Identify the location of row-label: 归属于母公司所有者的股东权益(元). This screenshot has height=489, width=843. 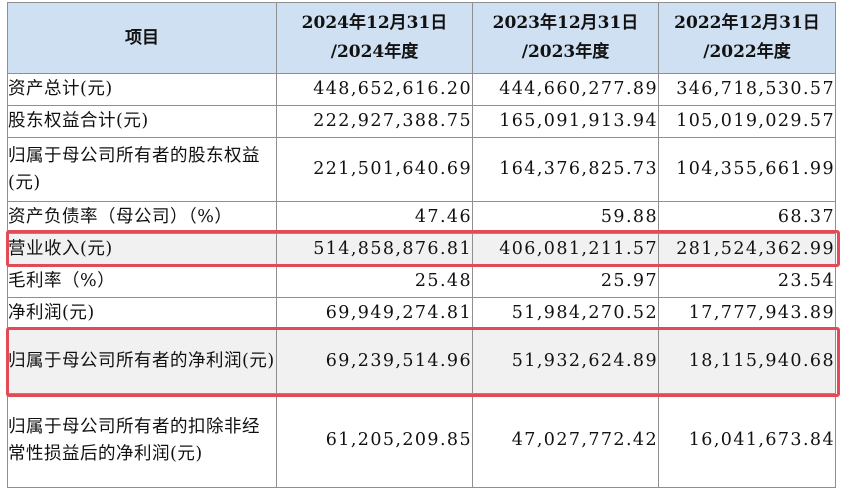
(142, 169).